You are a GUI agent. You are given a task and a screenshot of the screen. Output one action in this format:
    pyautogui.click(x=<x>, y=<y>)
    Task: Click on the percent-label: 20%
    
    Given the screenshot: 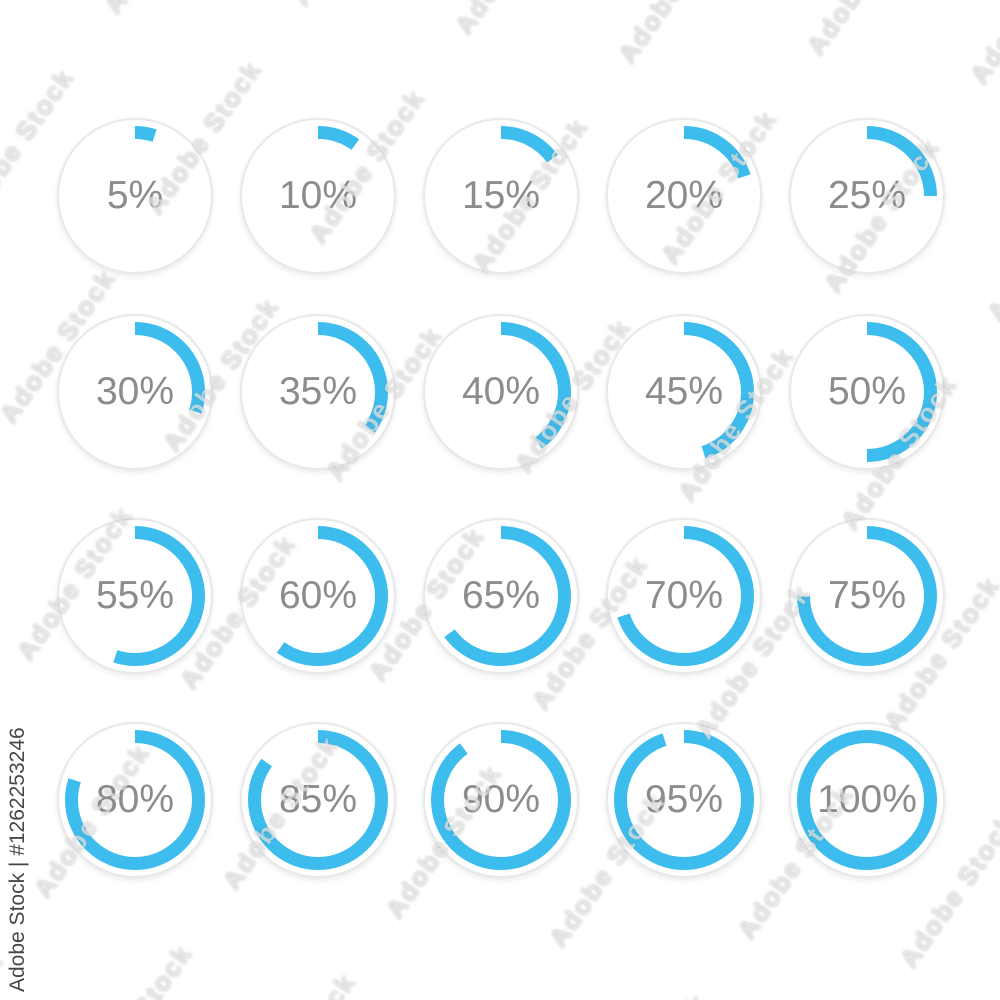 What is the action you would take?
    pyautogui.click(x=684, y=195)
    